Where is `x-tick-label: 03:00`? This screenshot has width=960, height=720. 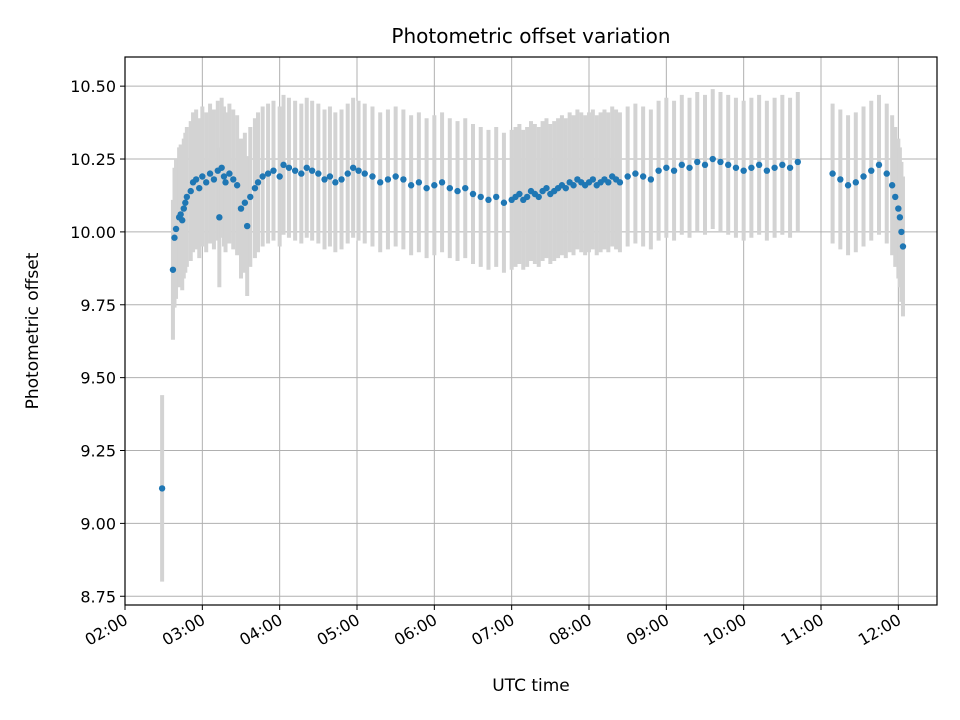 x-tick-label: 03:00 is located at coordinates (183, 630).